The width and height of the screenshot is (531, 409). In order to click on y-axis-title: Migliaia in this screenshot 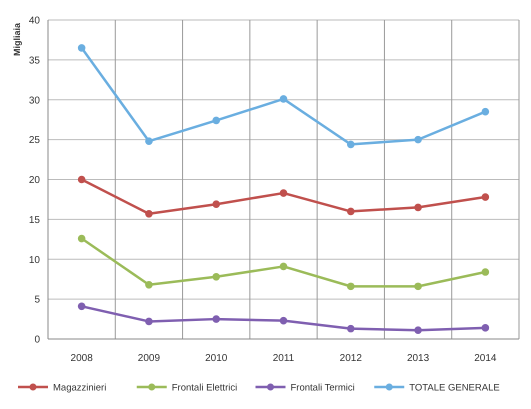, I will do `click(17, 39)`.